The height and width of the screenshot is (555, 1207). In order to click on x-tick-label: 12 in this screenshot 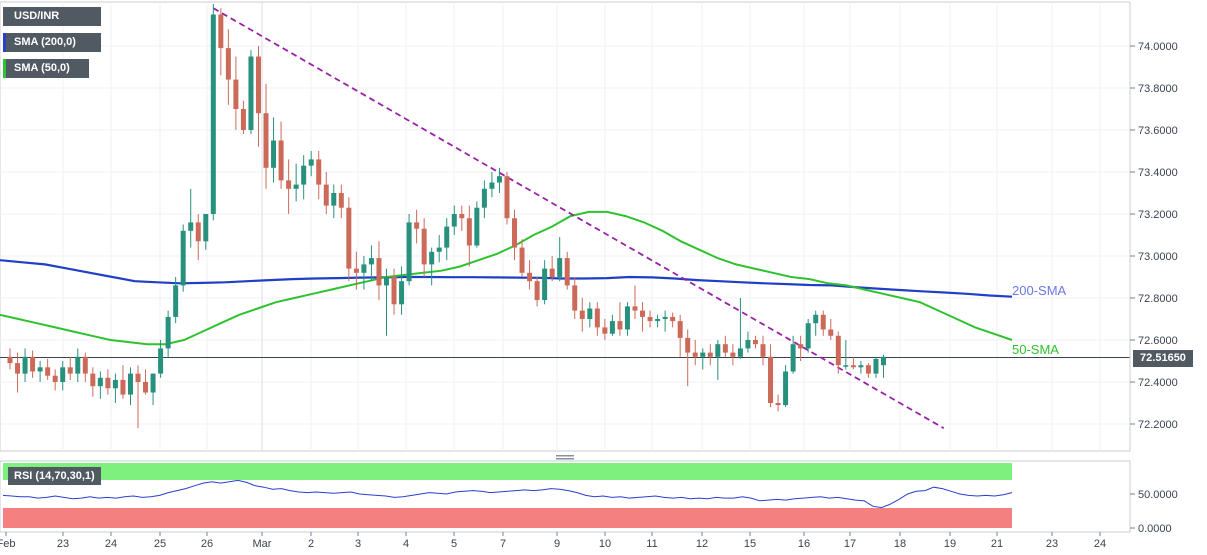, I will do `click(702, 544)`.